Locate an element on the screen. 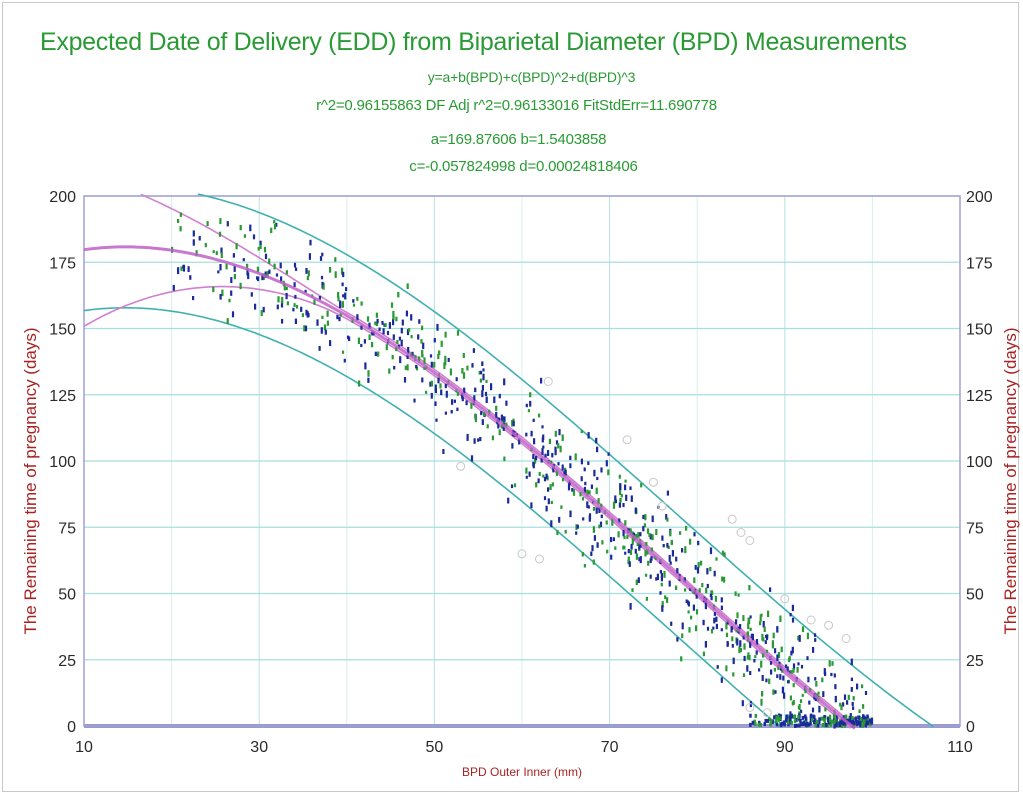  y2-tick-label: 150 is located at coordinates (979, 330).